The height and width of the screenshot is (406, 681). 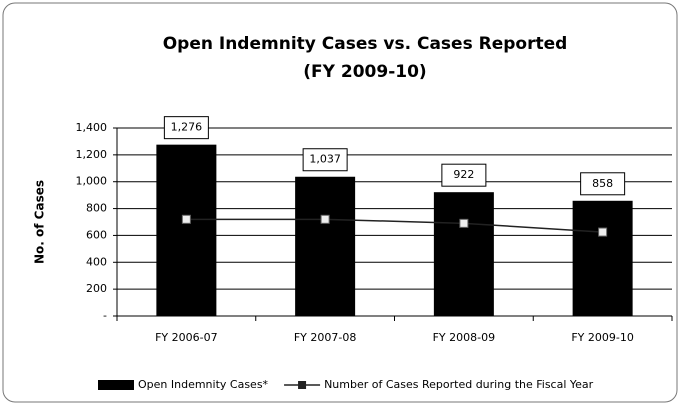 What do you see at coordinates (105, 315) in the screenshot?
I see `y-tick-label: -` at bounding box center [105, 315].